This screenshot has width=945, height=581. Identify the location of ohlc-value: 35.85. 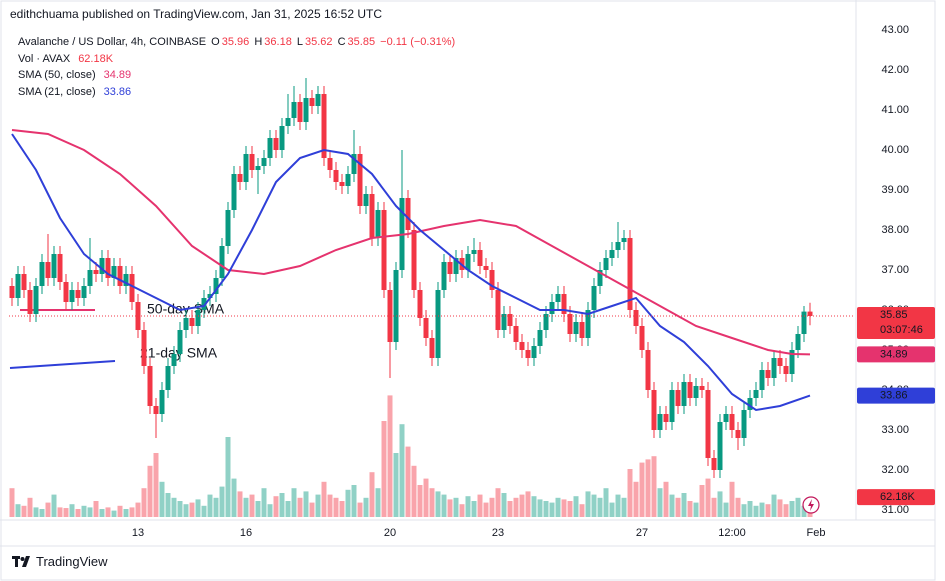
(361, 42).